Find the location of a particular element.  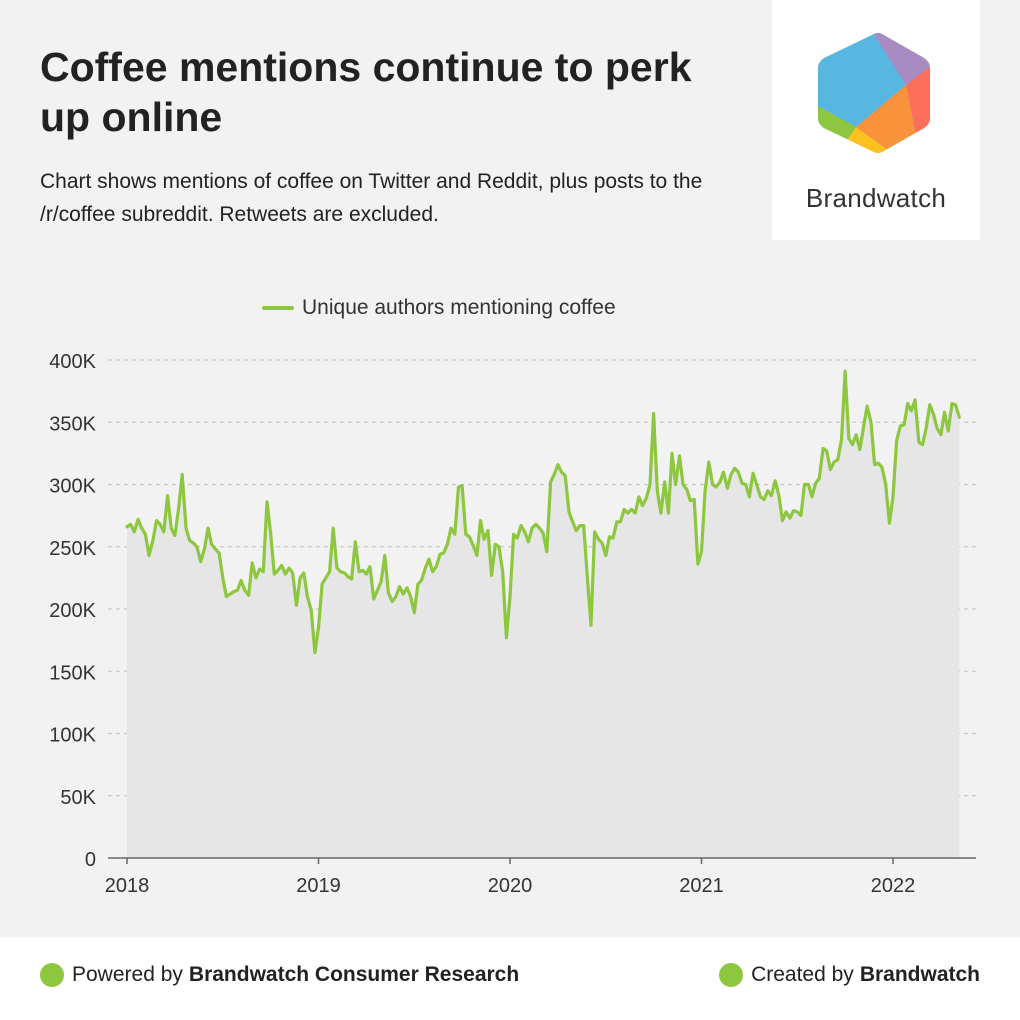

y-tick-label: 400K is located at coordinates (72, 362).